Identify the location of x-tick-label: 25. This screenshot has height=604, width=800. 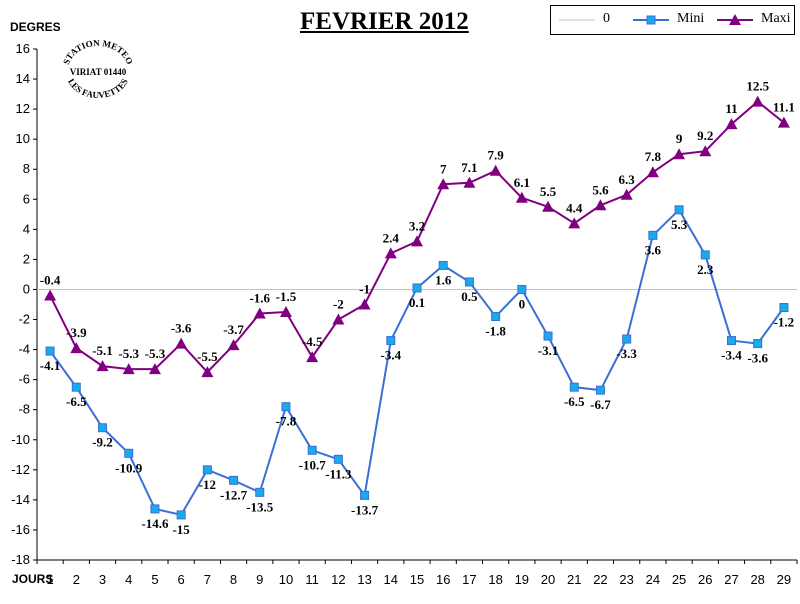
(679, 579).